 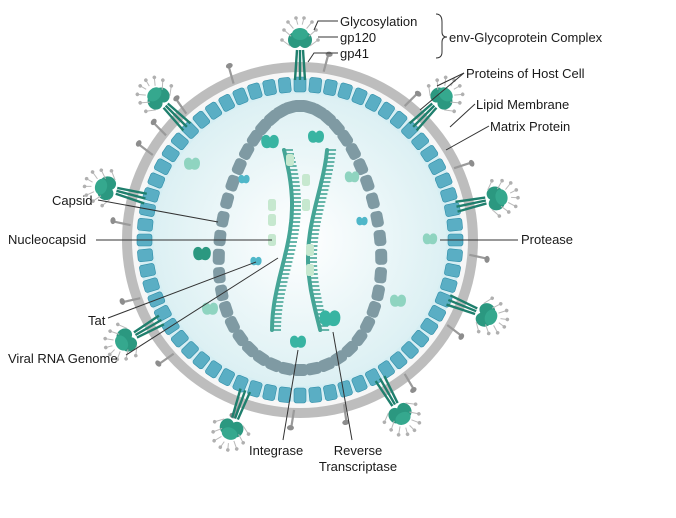 I want to click on label-tat: Tat, so click(x=97, y=320).